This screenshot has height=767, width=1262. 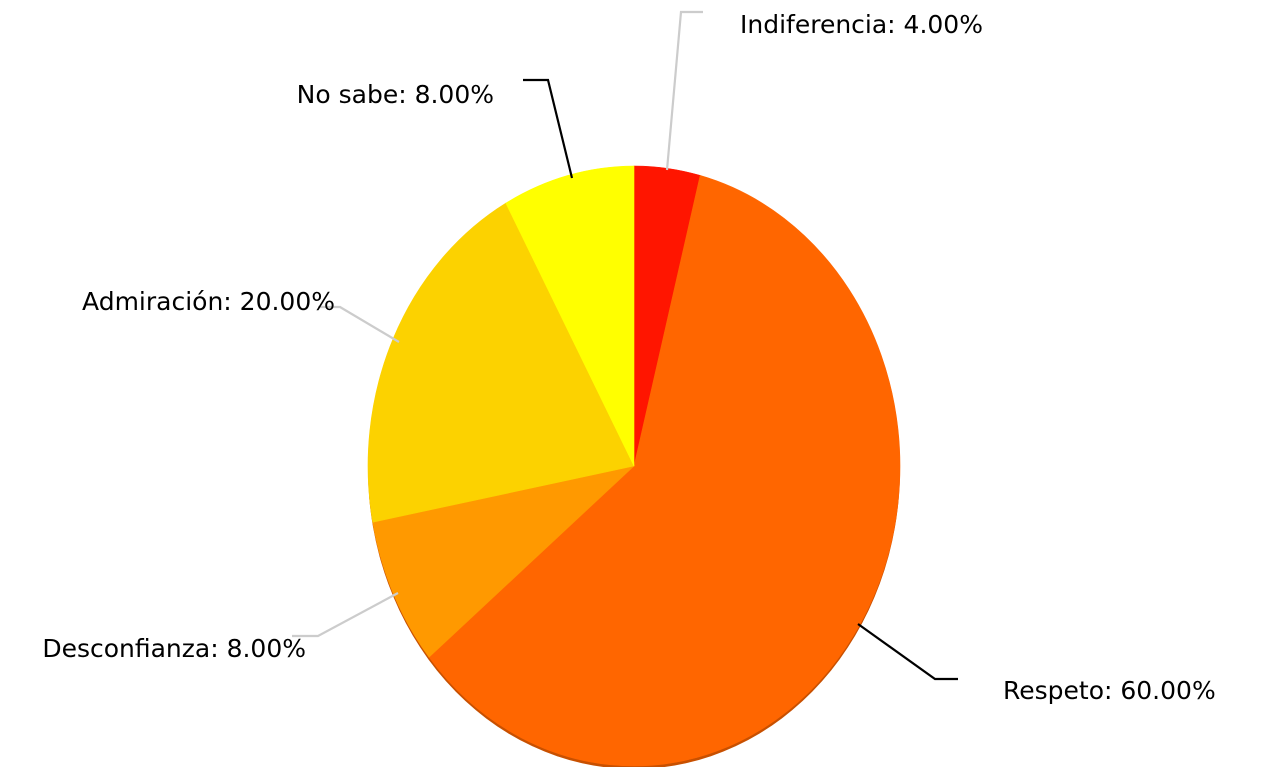 What do you see at coordinates (548, 128) in the screenshot?
I see `leader-line-no sabe` at bounding box center [548, 128].